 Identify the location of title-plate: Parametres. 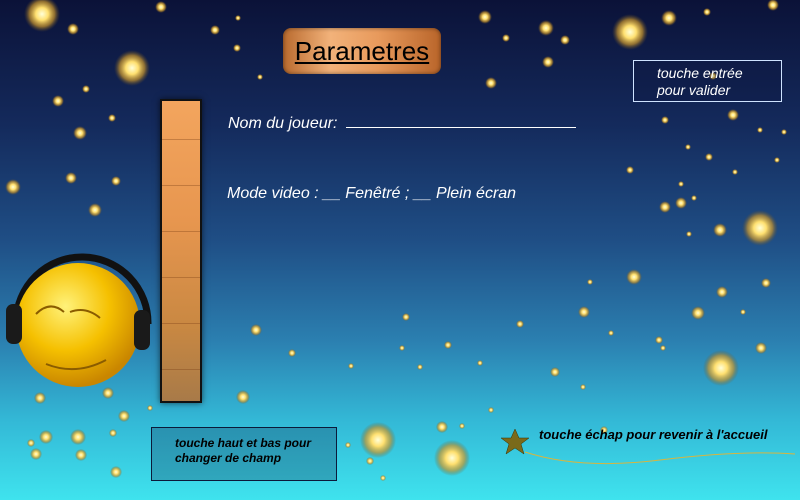
(362, 51).